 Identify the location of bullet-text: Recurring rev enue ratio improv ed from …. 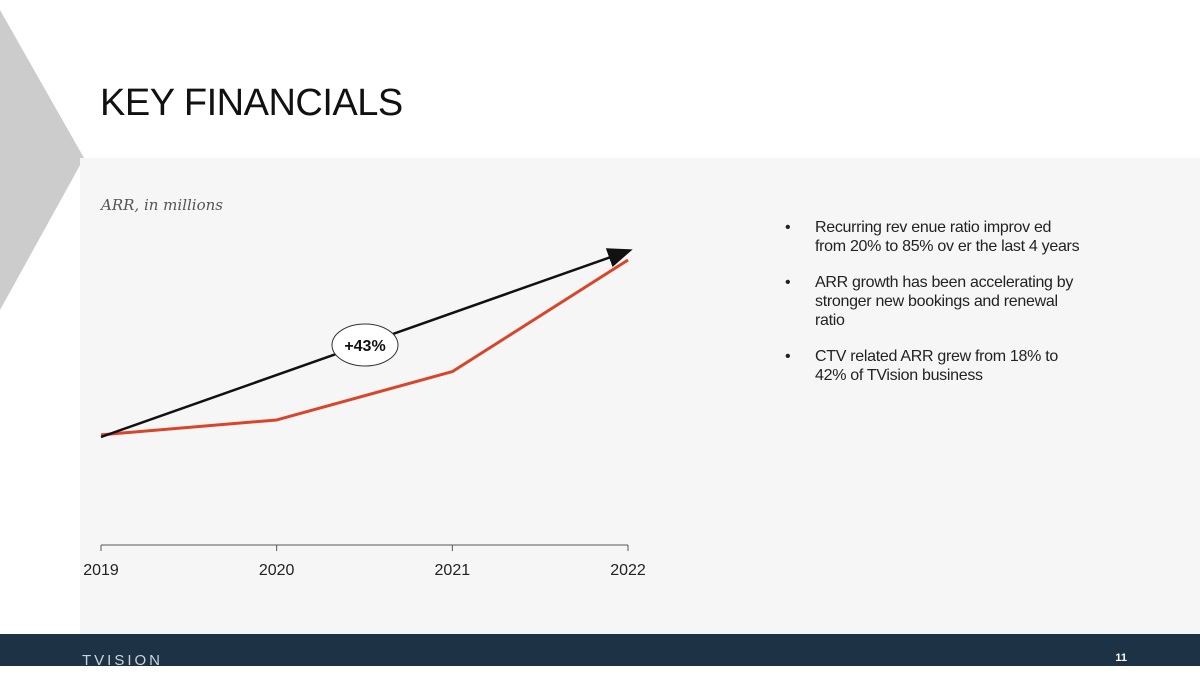
(947, 237).